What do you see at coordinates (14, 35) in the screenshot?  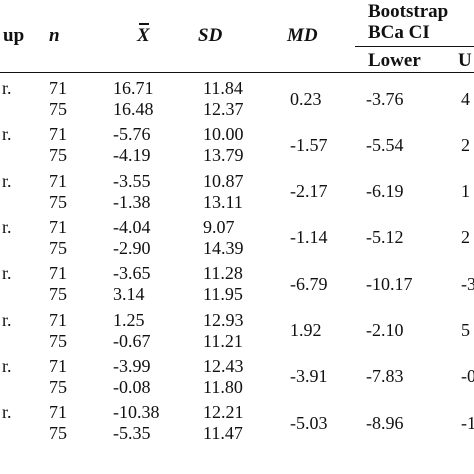 I see `header-group: up` at bounding box center [14, 35].